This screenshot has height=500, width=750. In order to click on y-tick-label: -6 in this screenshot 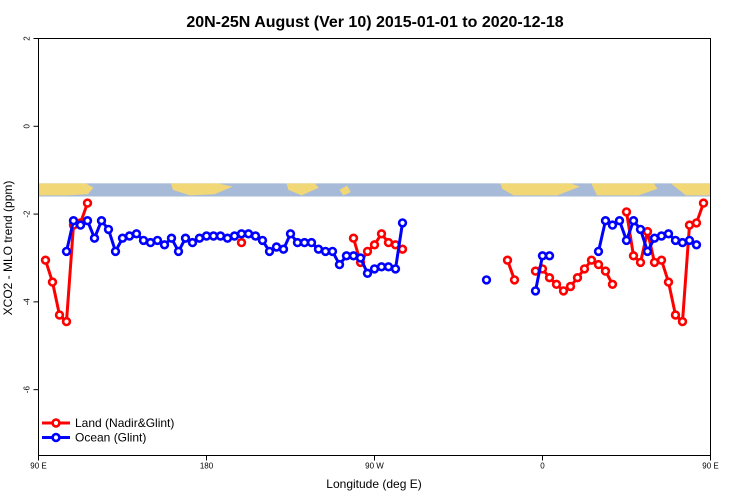, I will do `click(27, 390)`.